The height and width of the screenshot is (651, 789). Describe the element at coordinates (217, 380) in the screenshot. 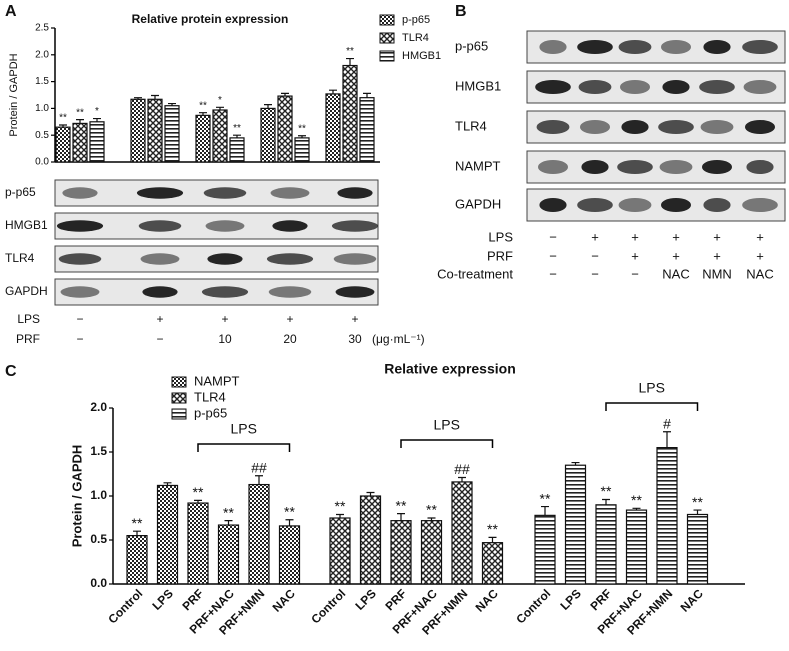

I see `legend-label: NAMPT` at that location.